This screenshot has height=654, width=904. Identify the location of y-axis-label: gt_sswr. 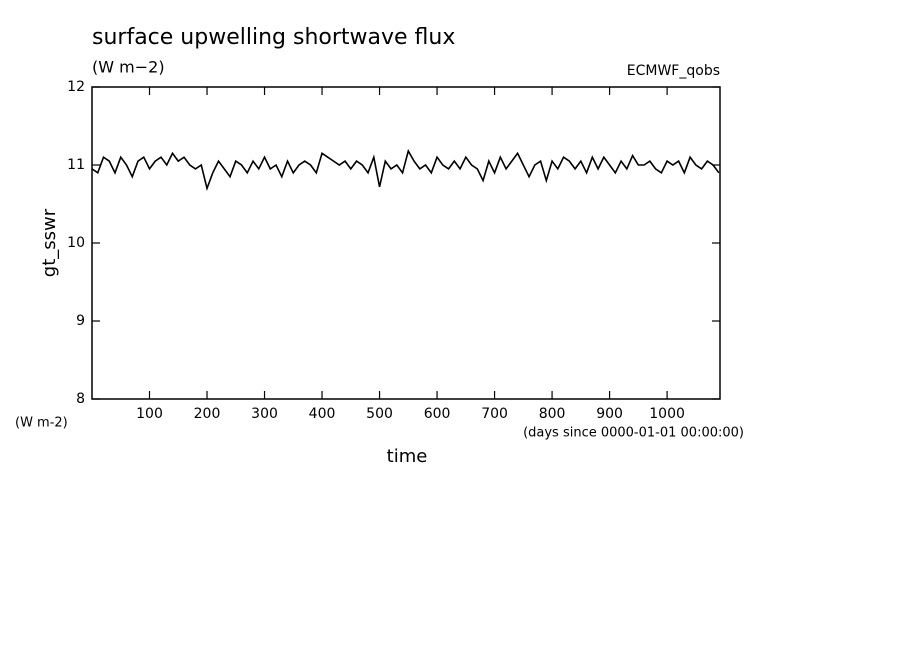
(49, 242).